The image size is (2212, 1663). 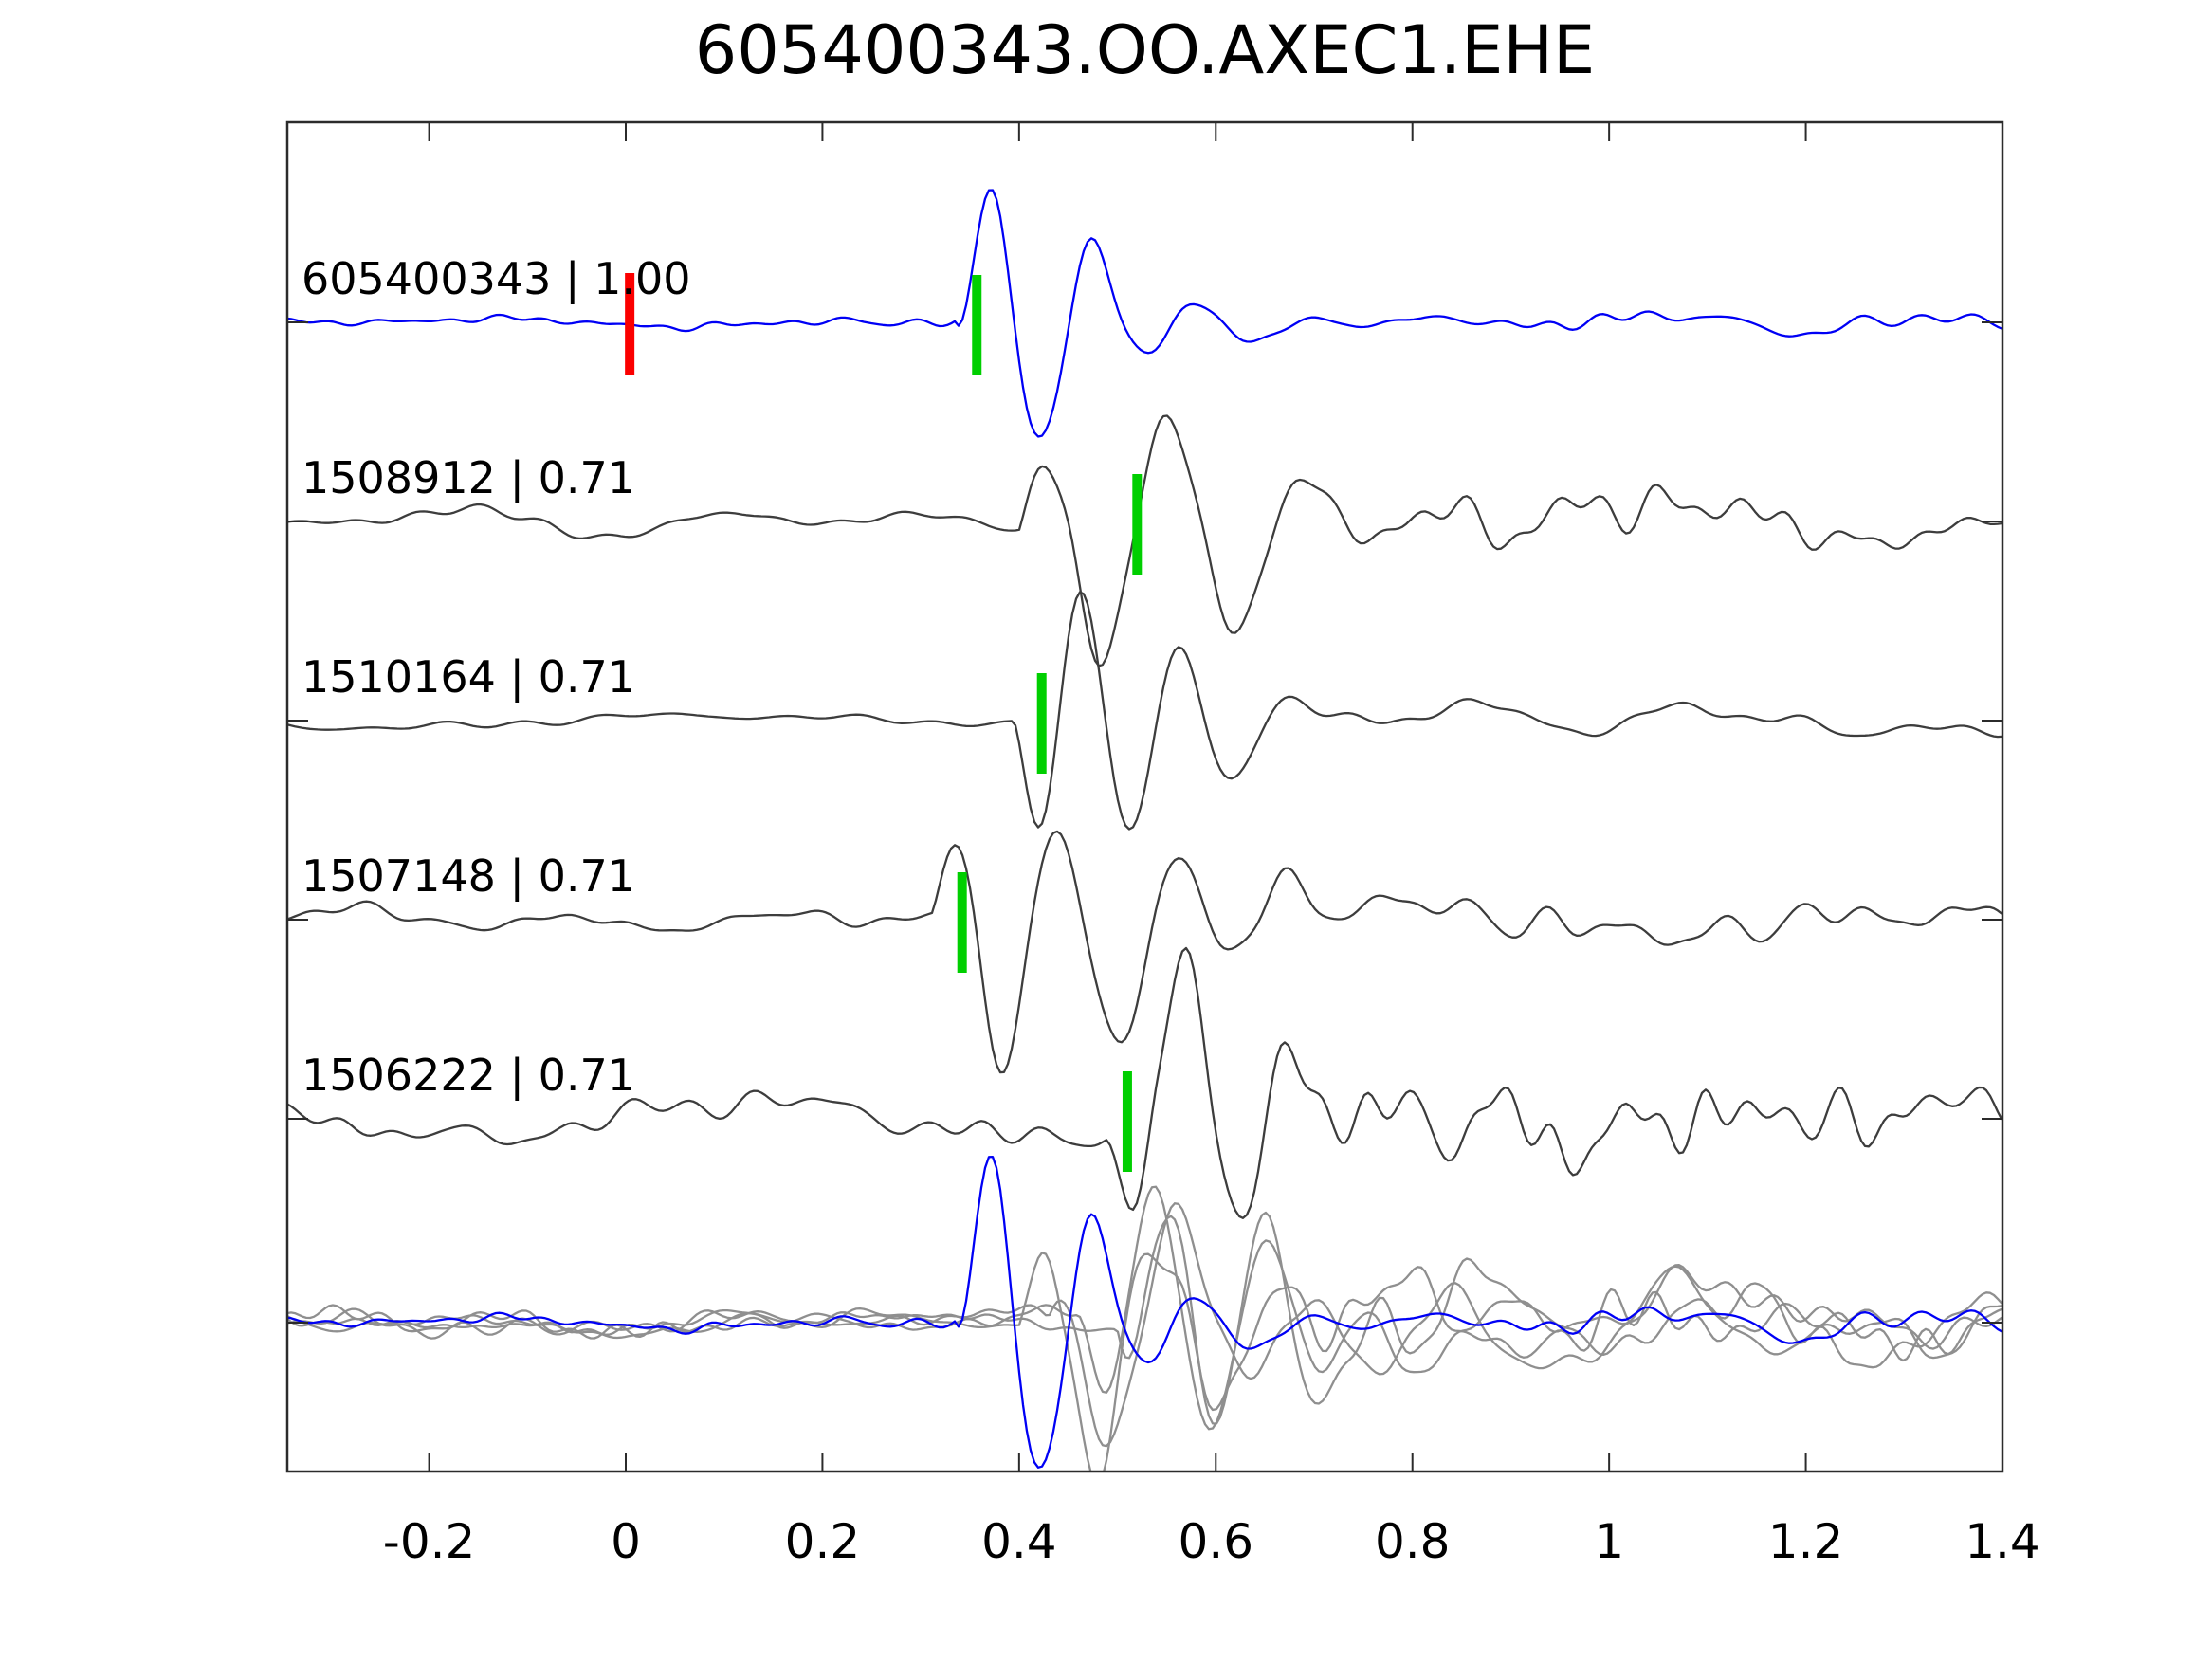 What do you see at coordinates (1019, 1541) in the screenshot?
I see `x-tick-label: 0.4` at bounding box center [1019, 1541].